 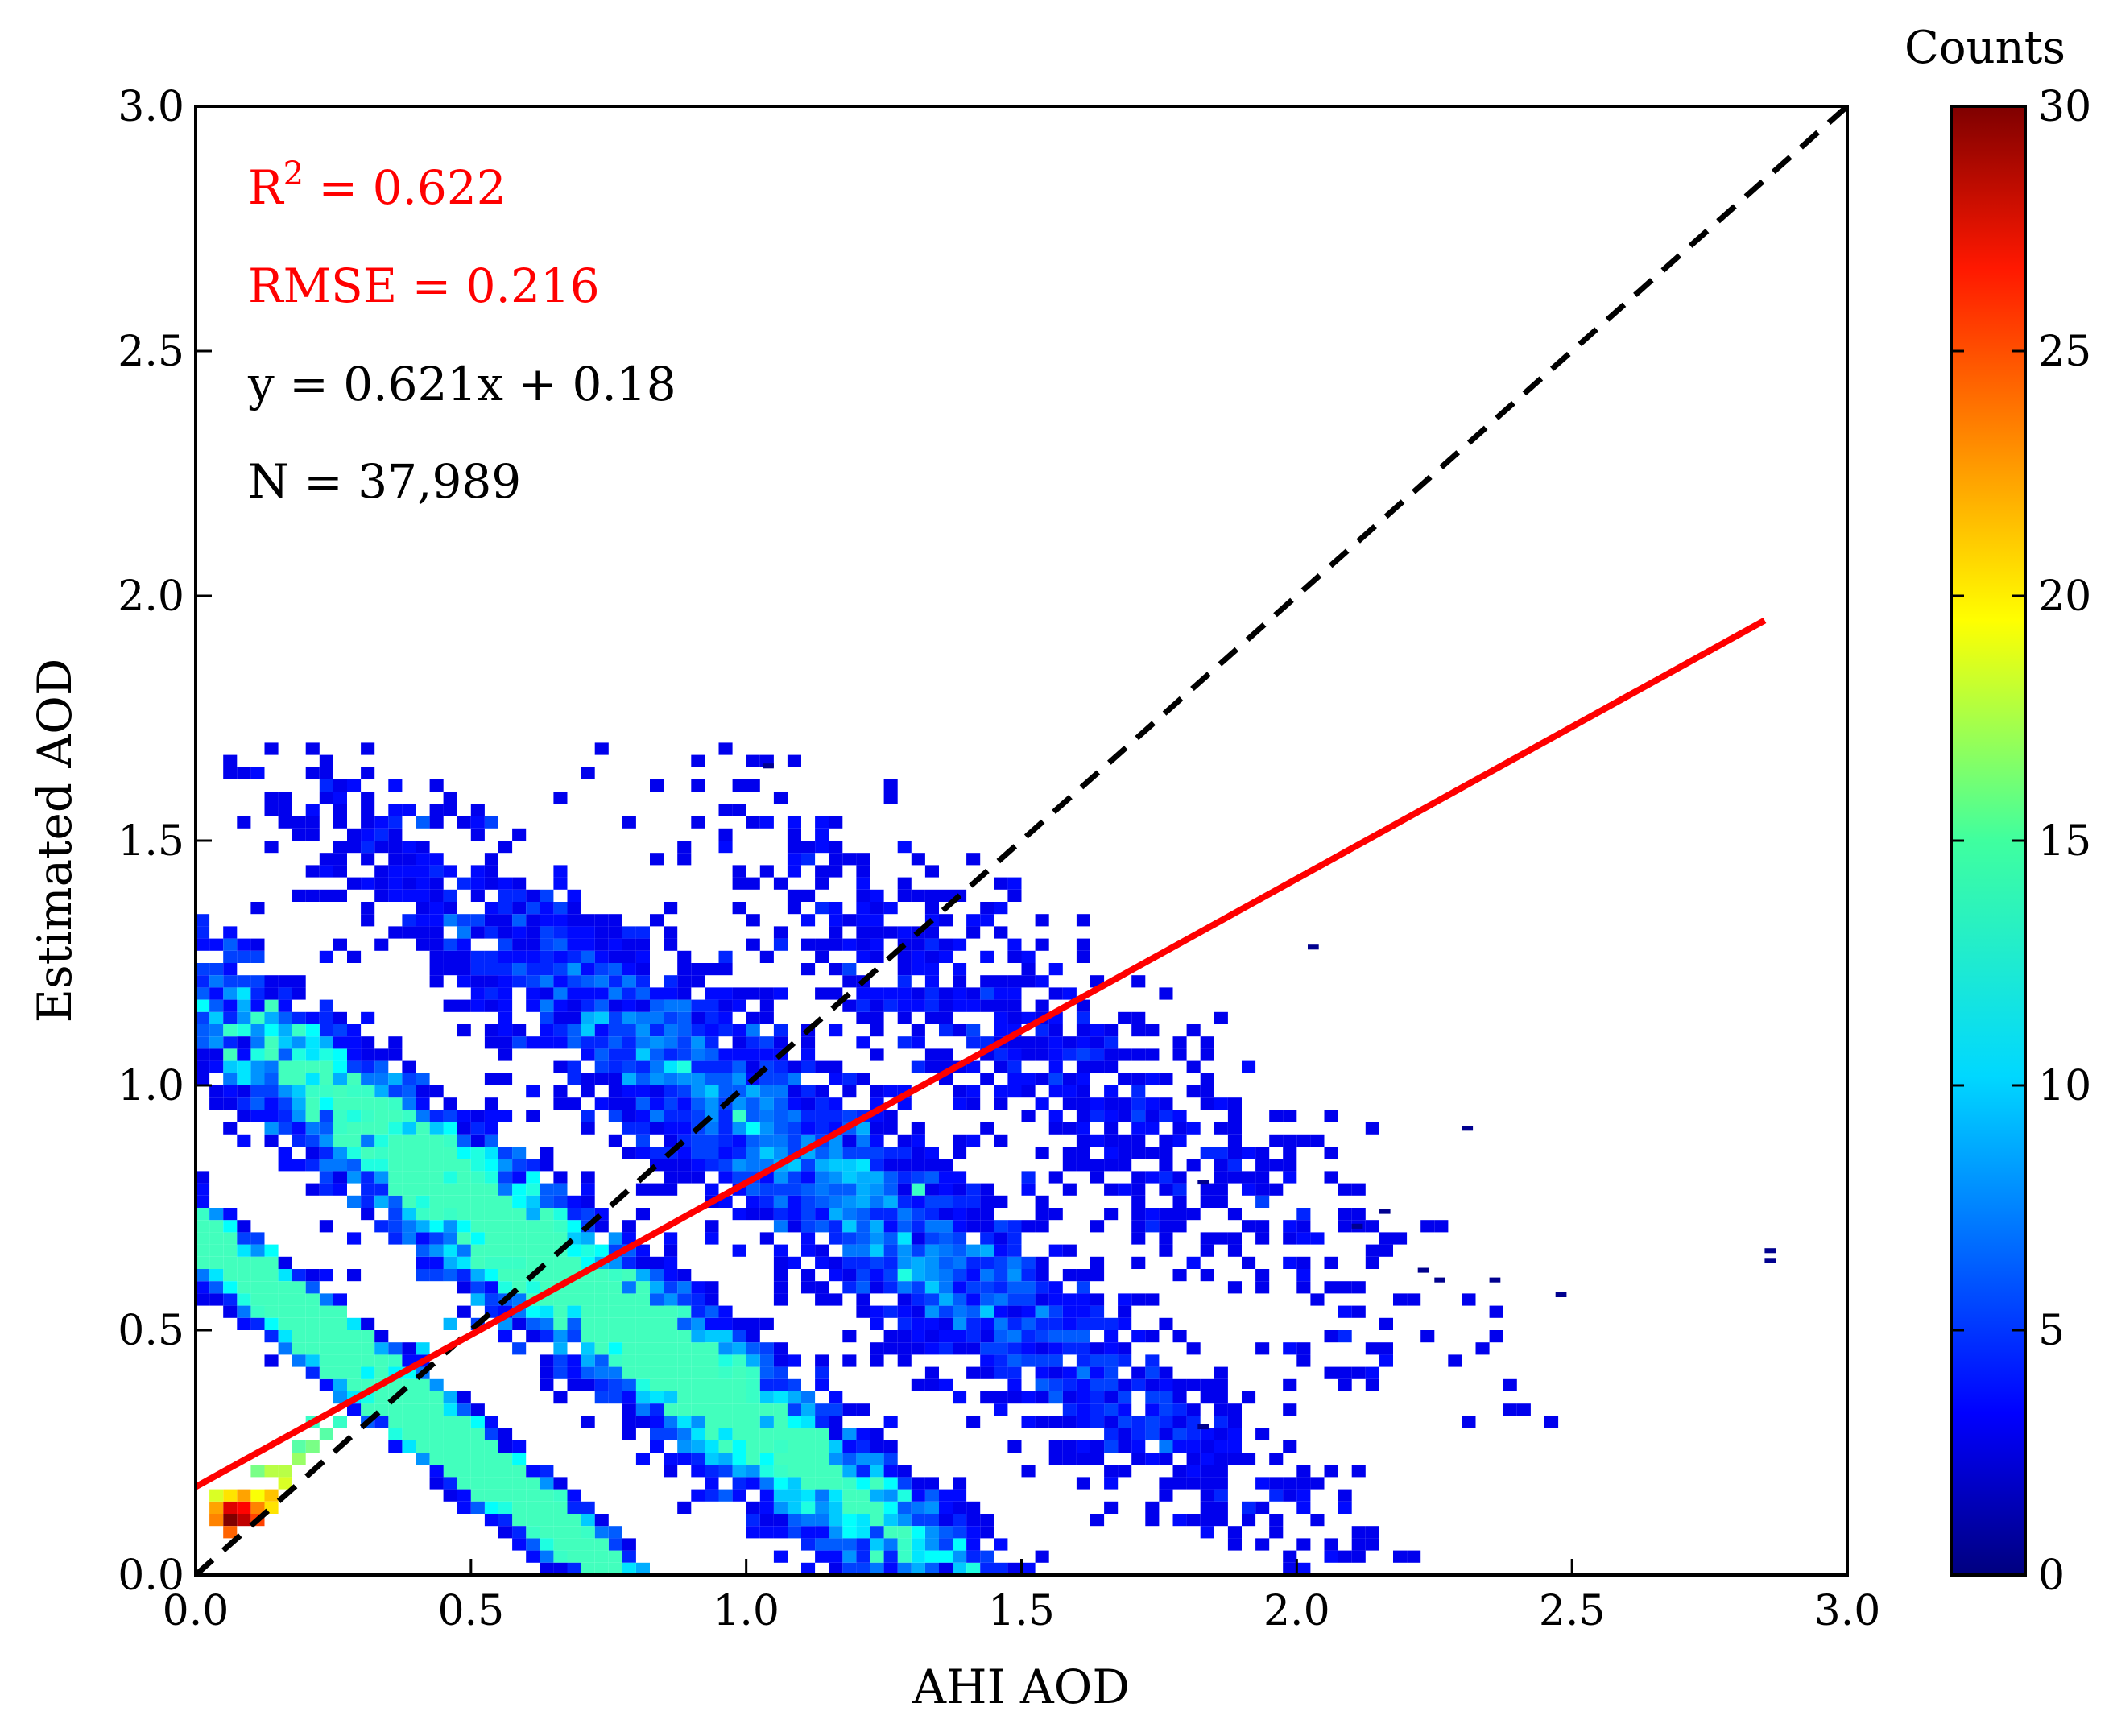 I want to click on outlier-point, so click(x=1203, y=1427).